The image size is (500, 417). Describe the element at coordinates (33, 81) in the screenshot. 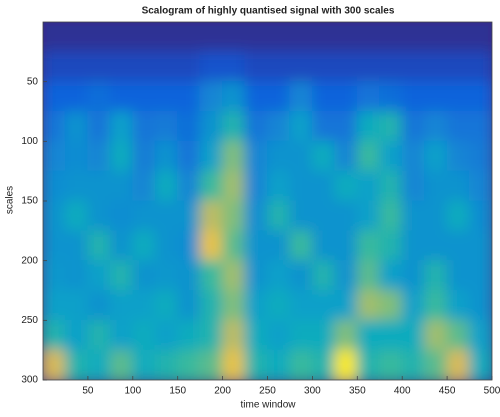

I see `y-tick-label: 50` at that location.